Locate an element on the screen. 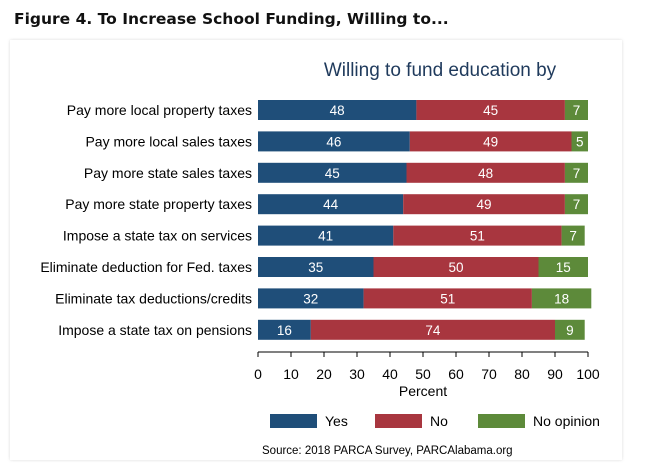 The width and height of the screenshot is (672, 476). x-tick-label: 100 is located at coordinates (588, 374).